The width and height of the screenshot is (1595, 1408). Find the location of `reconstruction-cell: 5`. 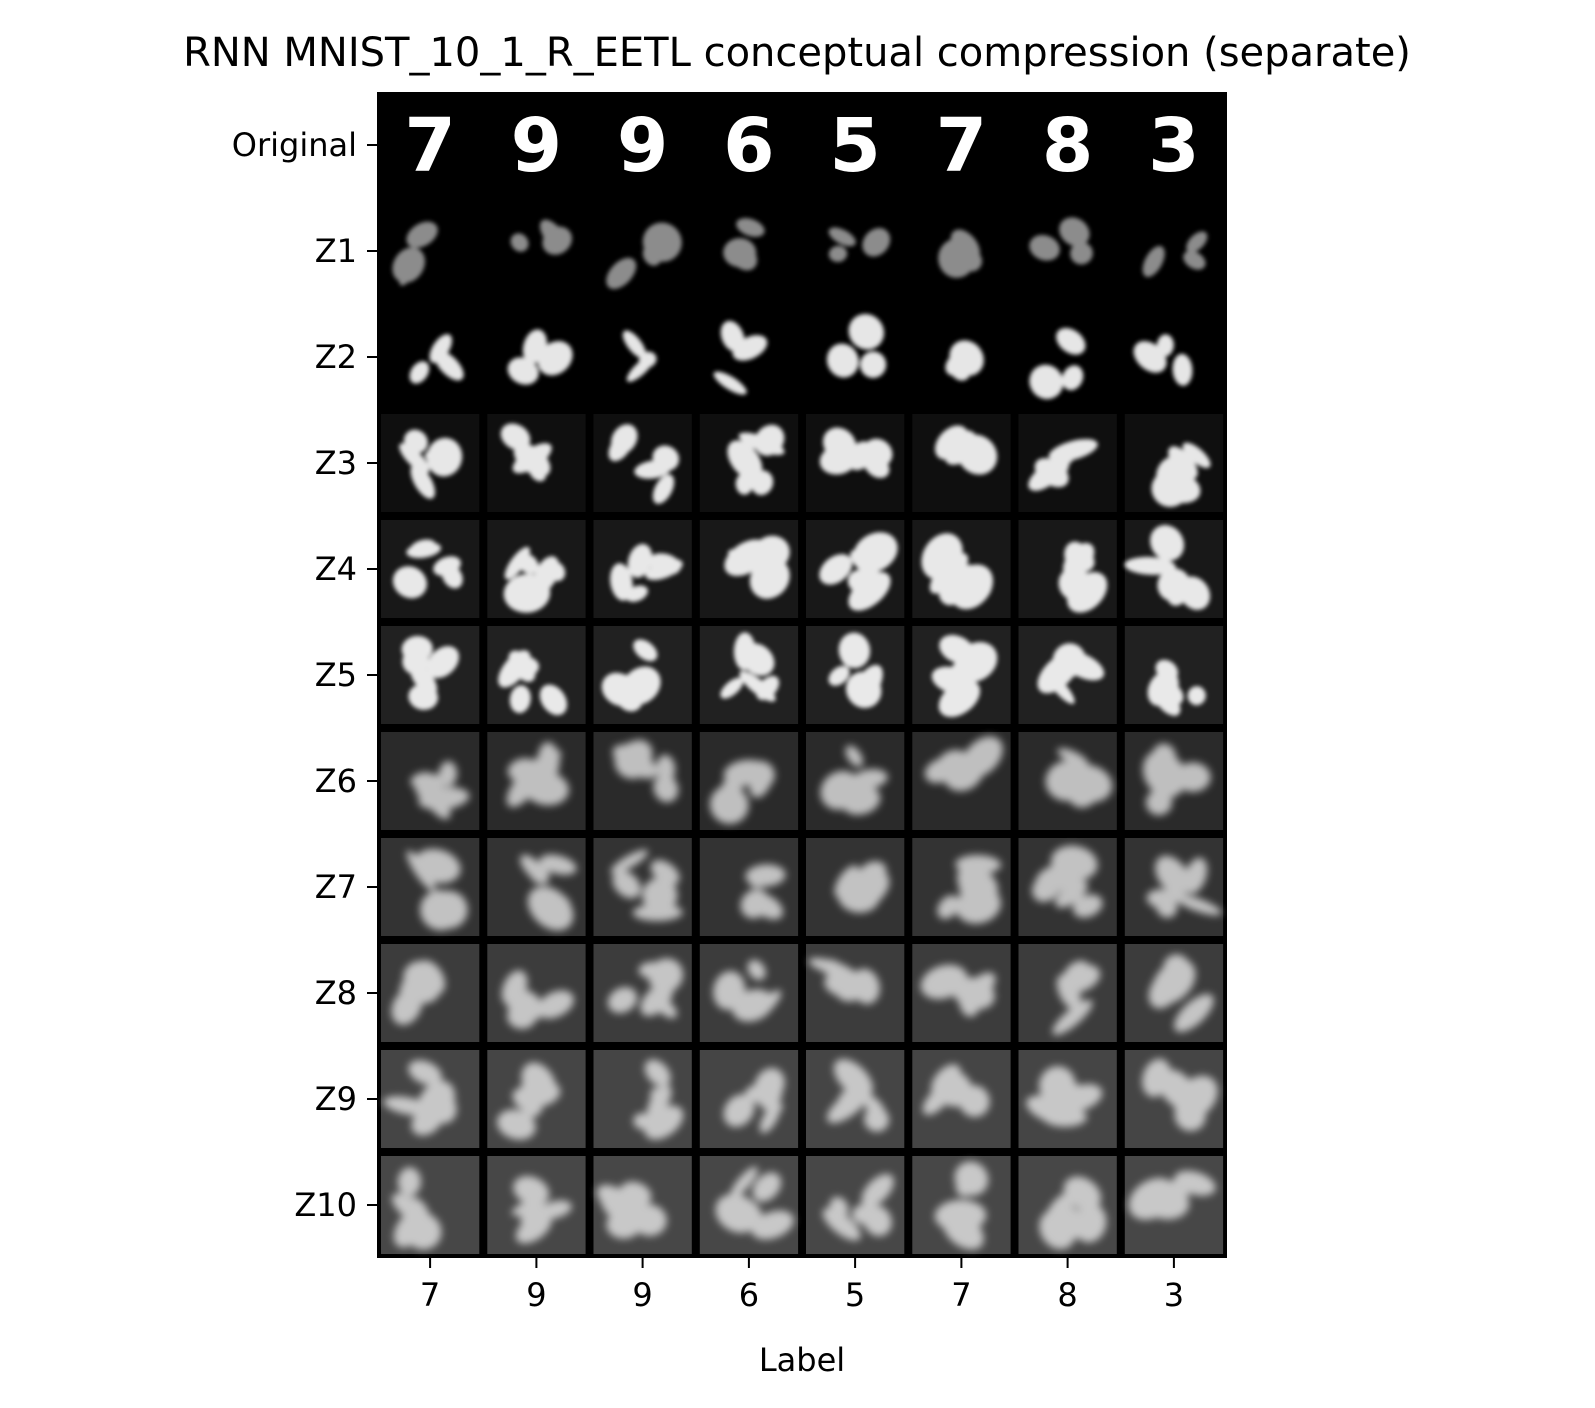

reconstruction-cell: 5 is located at coordinates (855, 146).